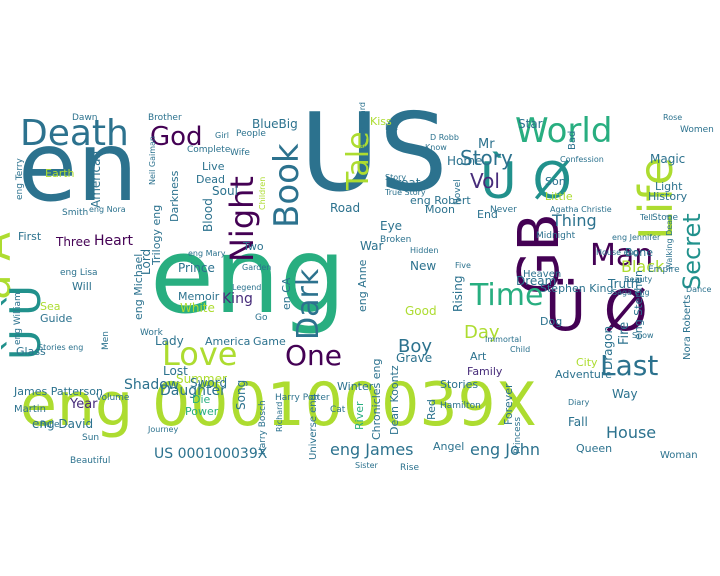  Describe the element at coordinates (423, 266) in the screenshot. I see `cloud-word: New` at that location.